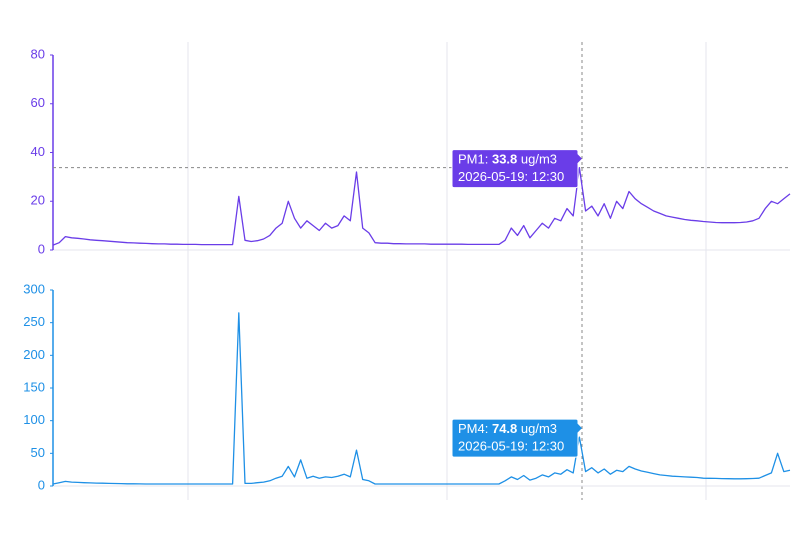 The width and height of the screenshot is (800, 533). Describe the element at coordinates (34, 386) in the screenshot. I see `y-tick-label: 150` at that location.